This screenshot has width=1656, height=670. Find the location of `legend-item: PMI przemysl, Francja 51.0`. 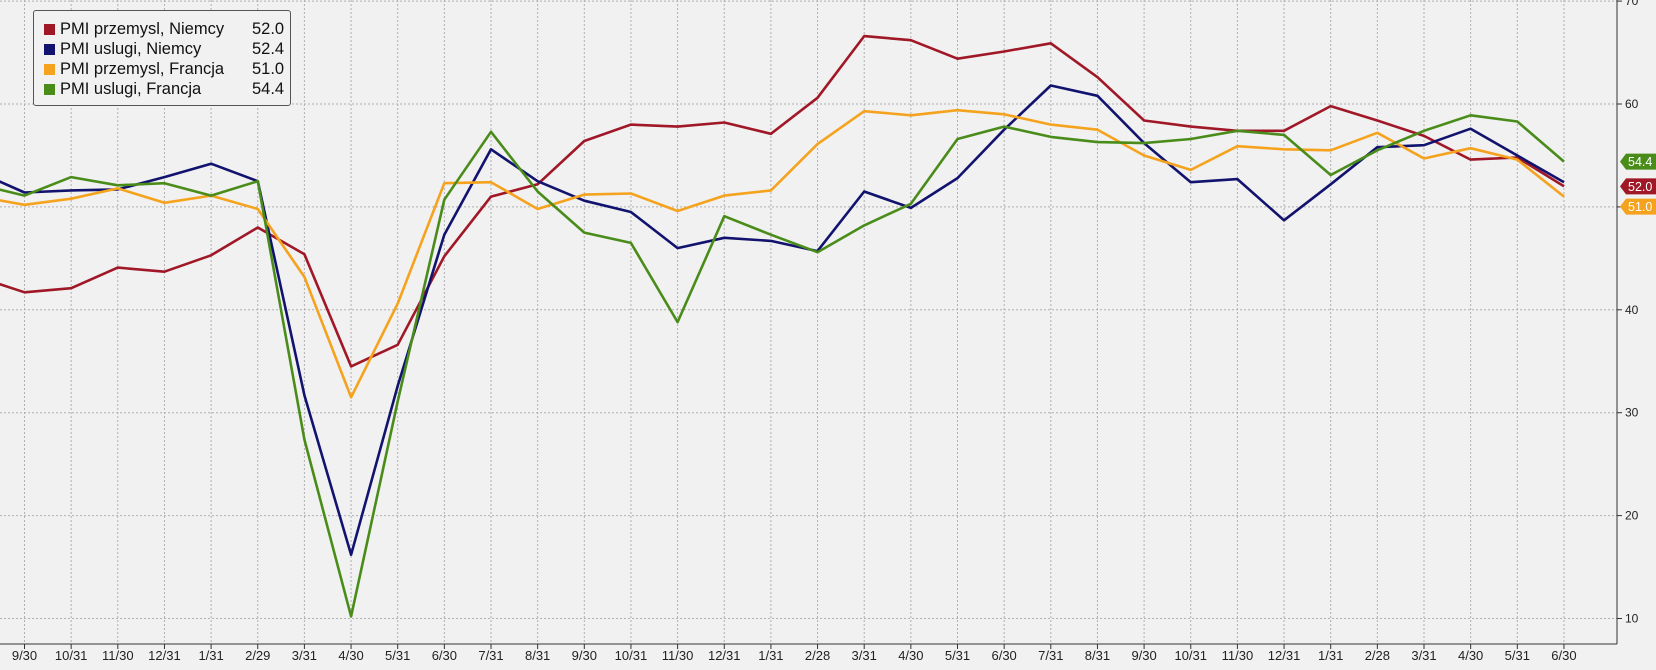

legend-item: PMI przemysl, Francja 51.0 is located at coordinates (167, 69).